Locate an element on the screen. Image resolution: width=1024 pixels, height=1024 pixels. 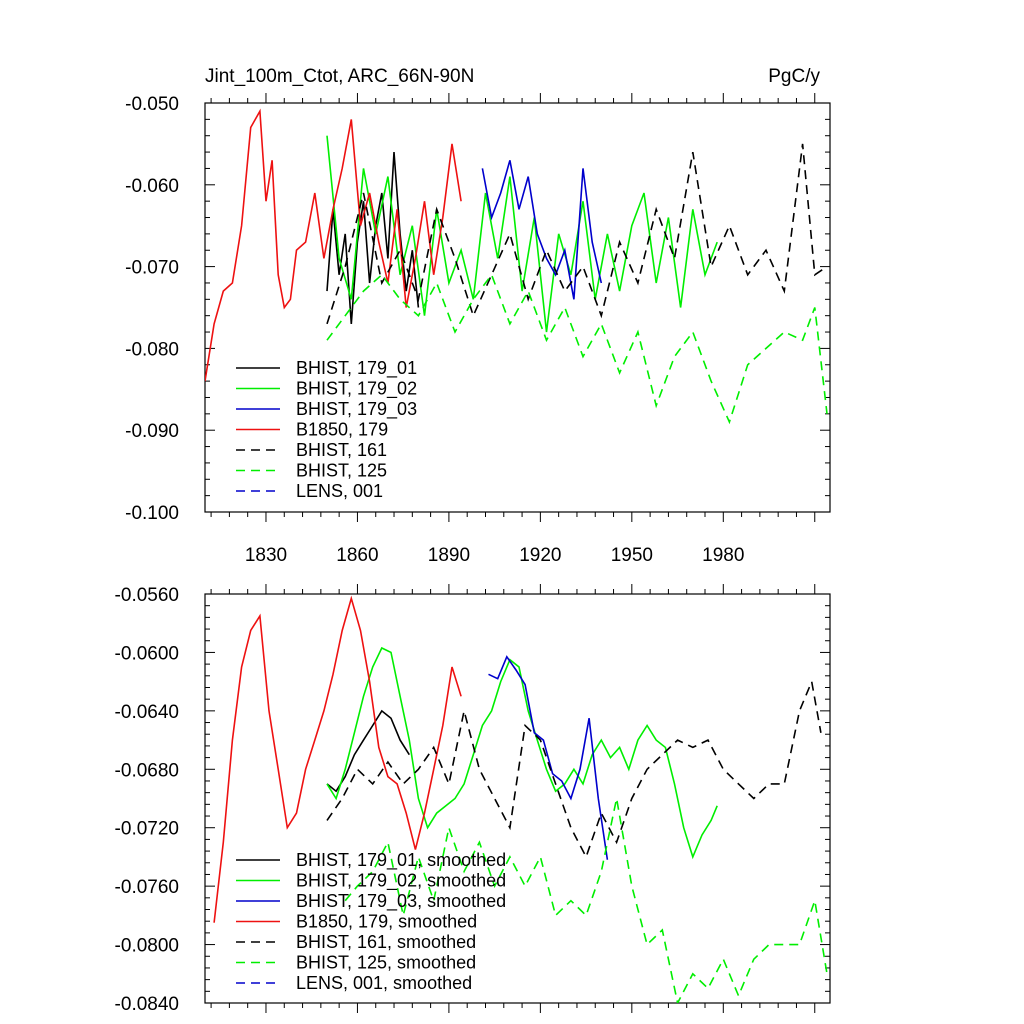
y-tick-label: -0.0680 is located at coordinates (147, 770).